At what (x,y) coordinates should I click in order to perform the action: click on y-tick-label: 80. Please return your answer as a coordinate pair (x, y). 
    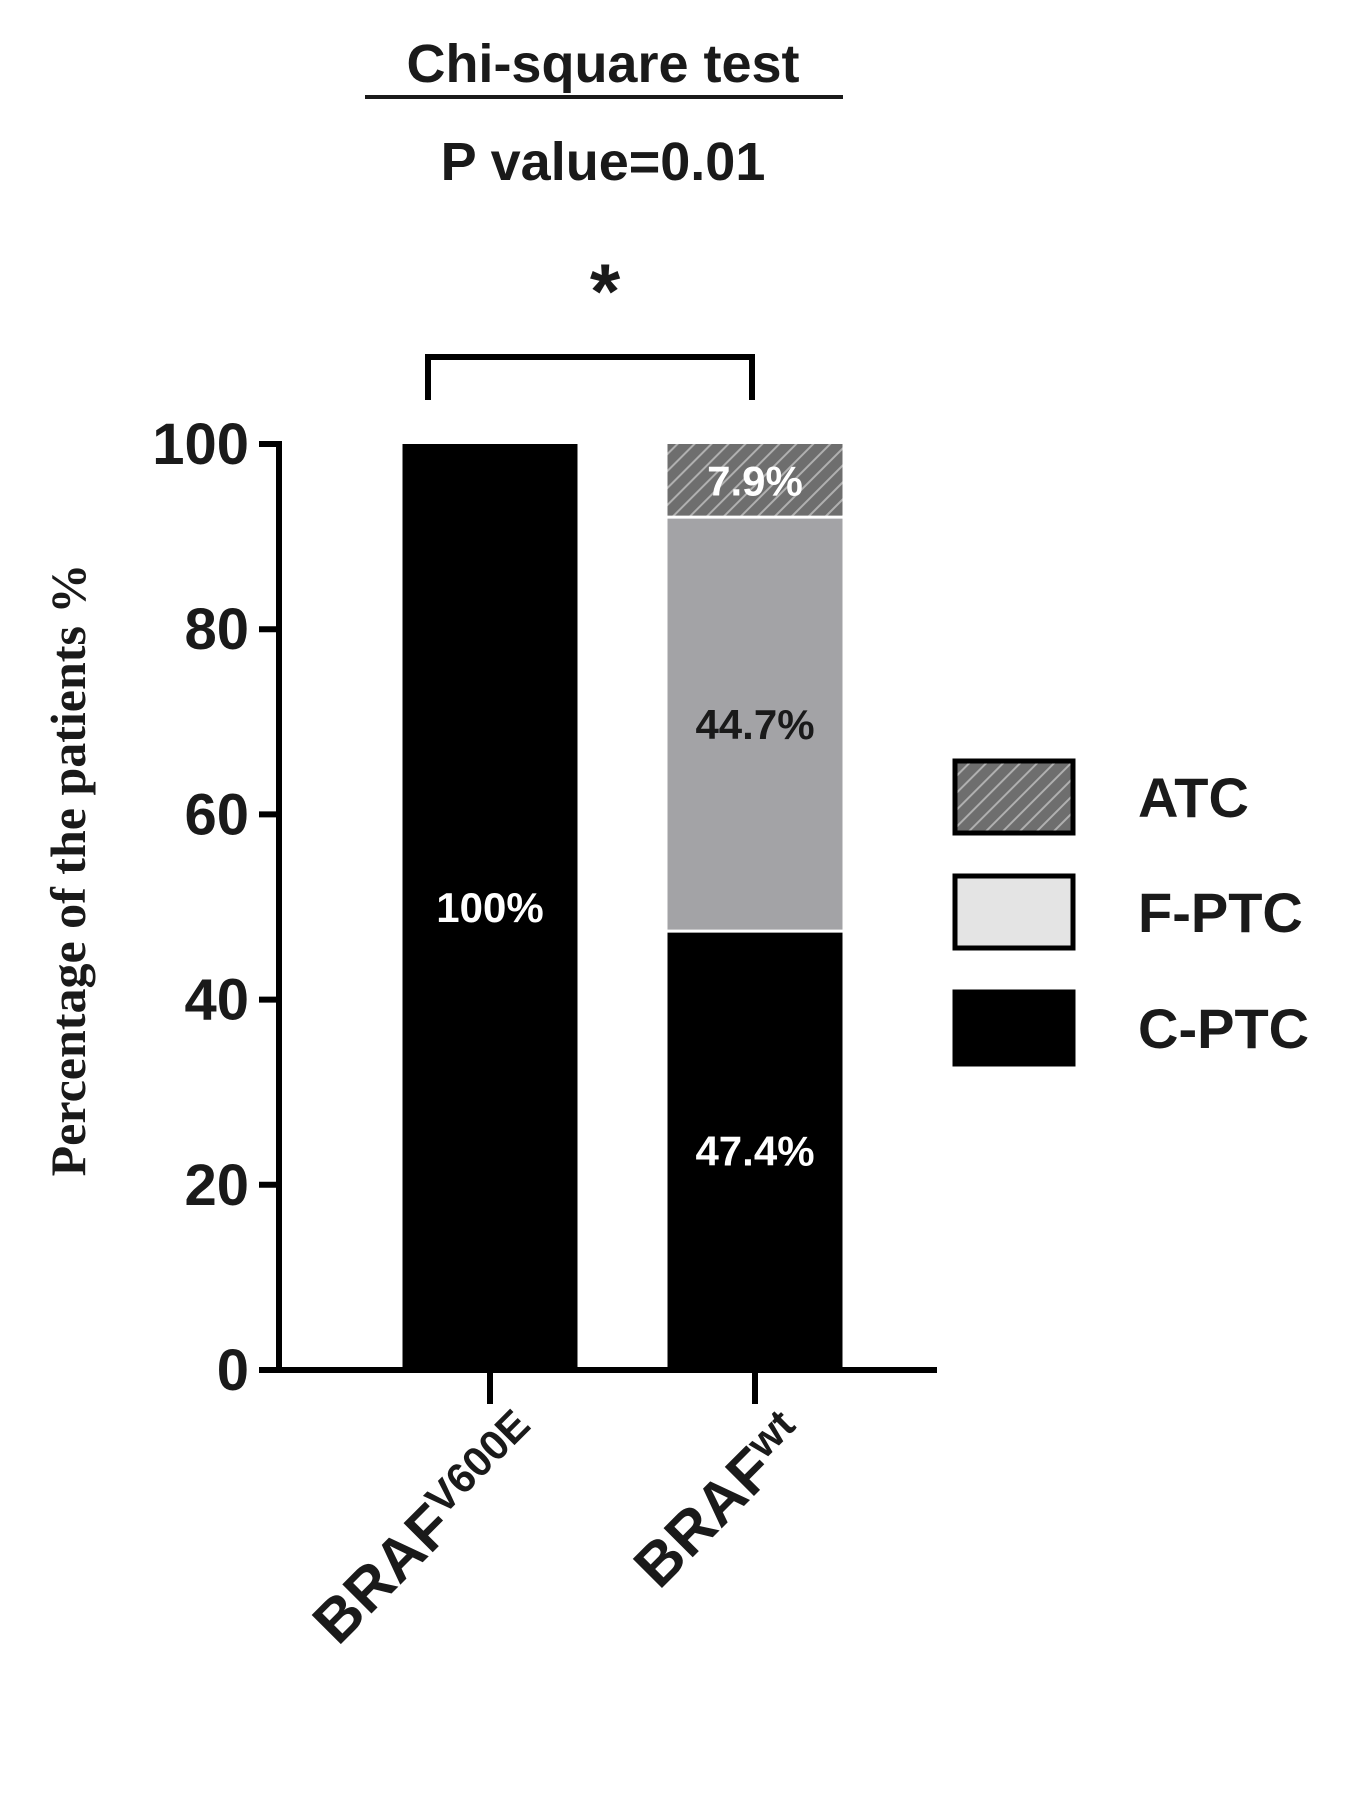
    Looking at the image, I should click on (216, 629).